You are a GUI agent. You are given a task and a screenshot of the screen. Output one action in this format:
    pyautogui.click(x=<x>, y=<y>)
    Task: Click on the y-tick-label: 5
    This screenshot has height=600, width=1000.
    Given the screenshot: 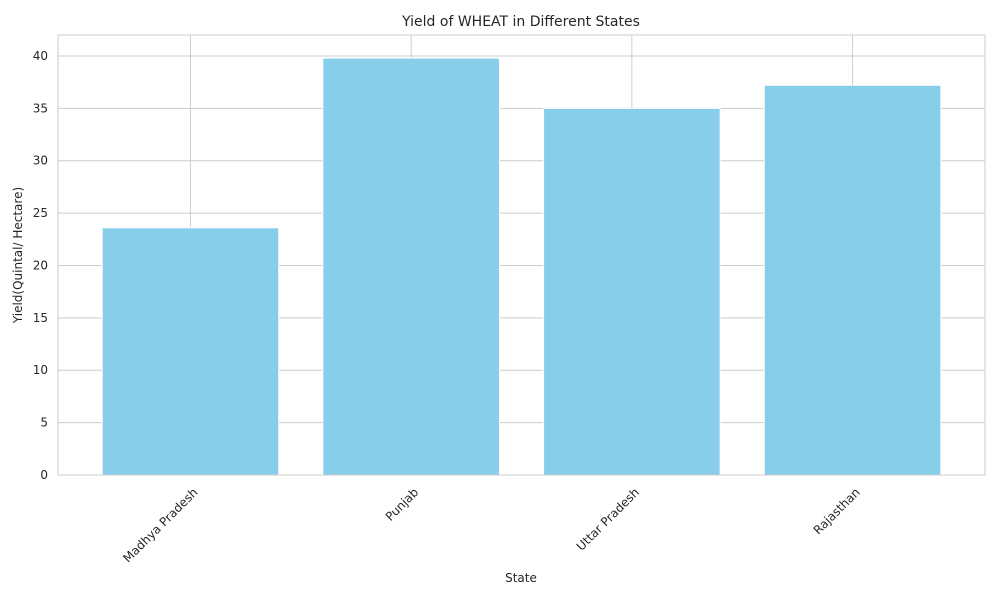 What is the action you would take?
    pyautogui.click(x=44, y=423)
    